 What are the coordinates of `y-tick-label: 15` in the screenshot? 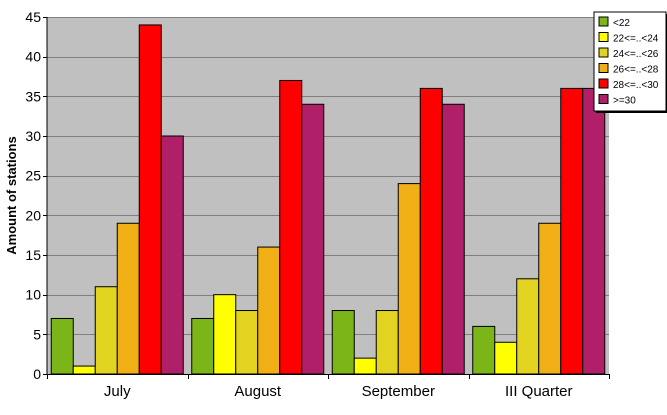 It's located at (33, 255).